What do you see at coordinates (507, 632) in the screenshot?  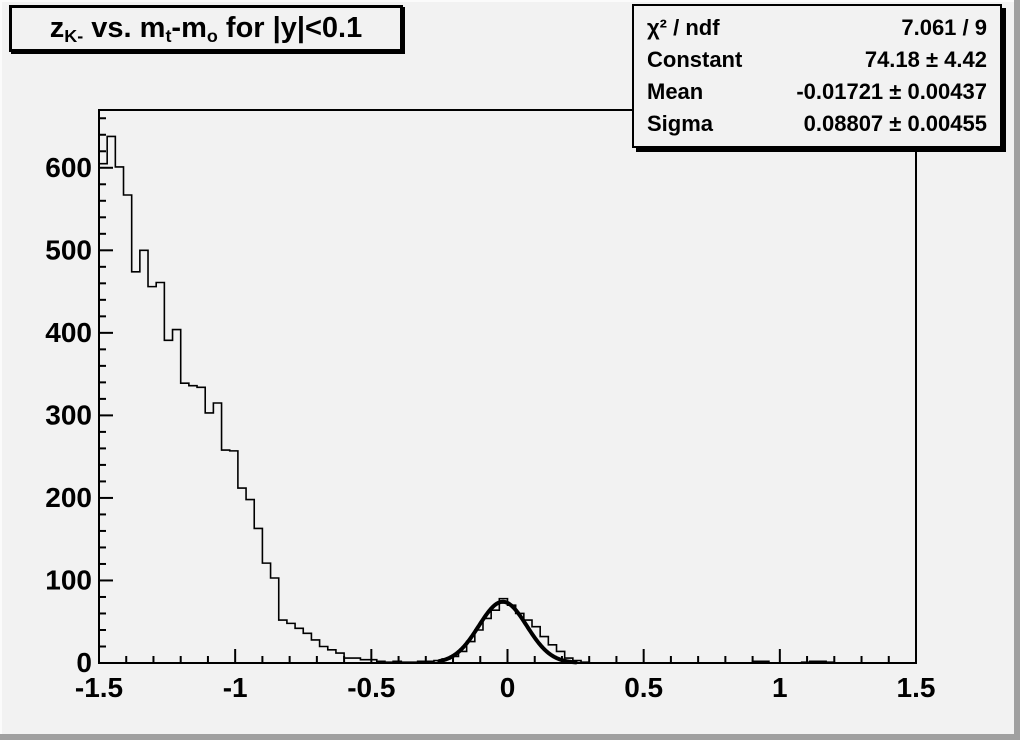 I see `fit-curve` at bounding box center [507, 632].